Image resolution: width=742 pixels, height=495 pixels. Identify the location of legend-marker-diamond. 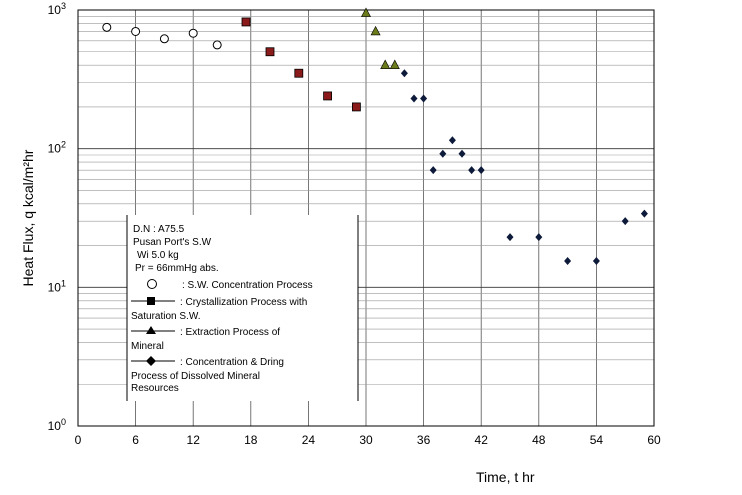
(151, 361).